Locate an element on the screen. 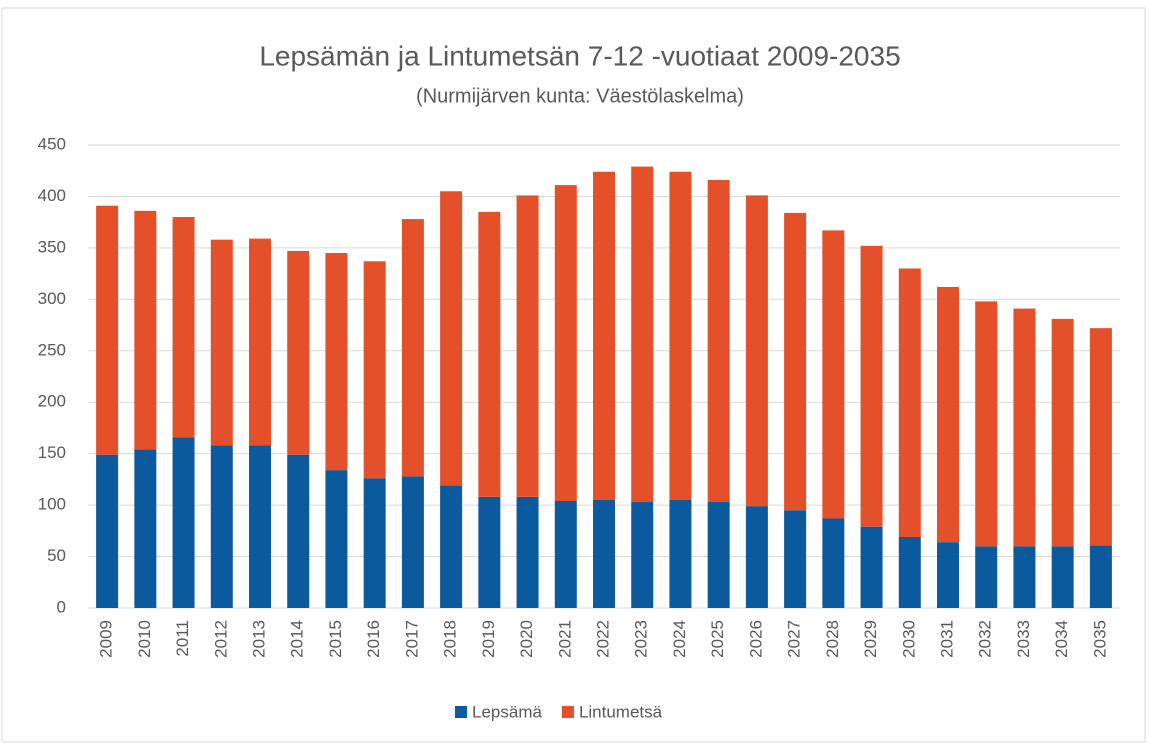 This screenshot has width=1149, height=745. x-tick-label: 2010 is located at coordinates (144, 639).